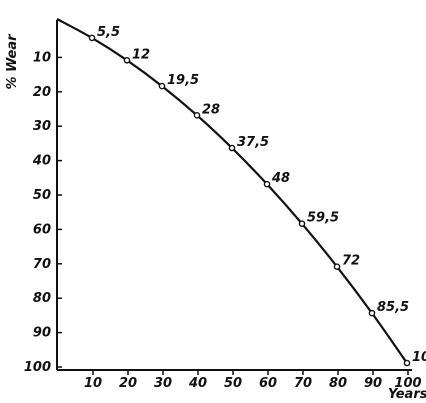 Image resolution: width=426 pixels, height=403 pixels. Describe the element at coordinates (42, 92) in the screenshot. I see `y-tick-label: 20` at that location.